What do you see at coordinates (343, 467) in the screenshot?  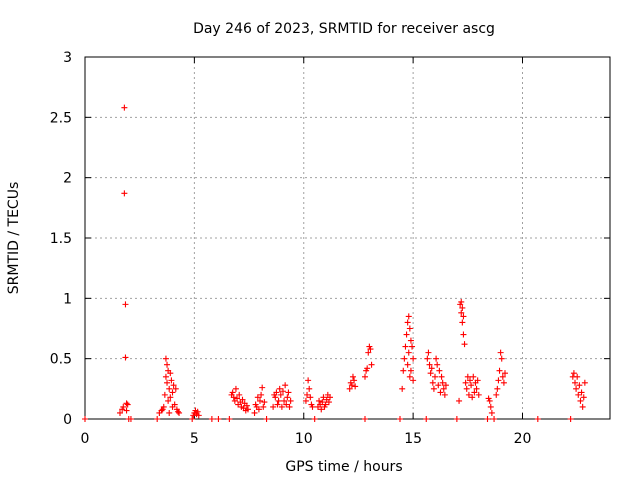 I see `x-axis-label: GPS time / hours` at bounding box center [343, 467].